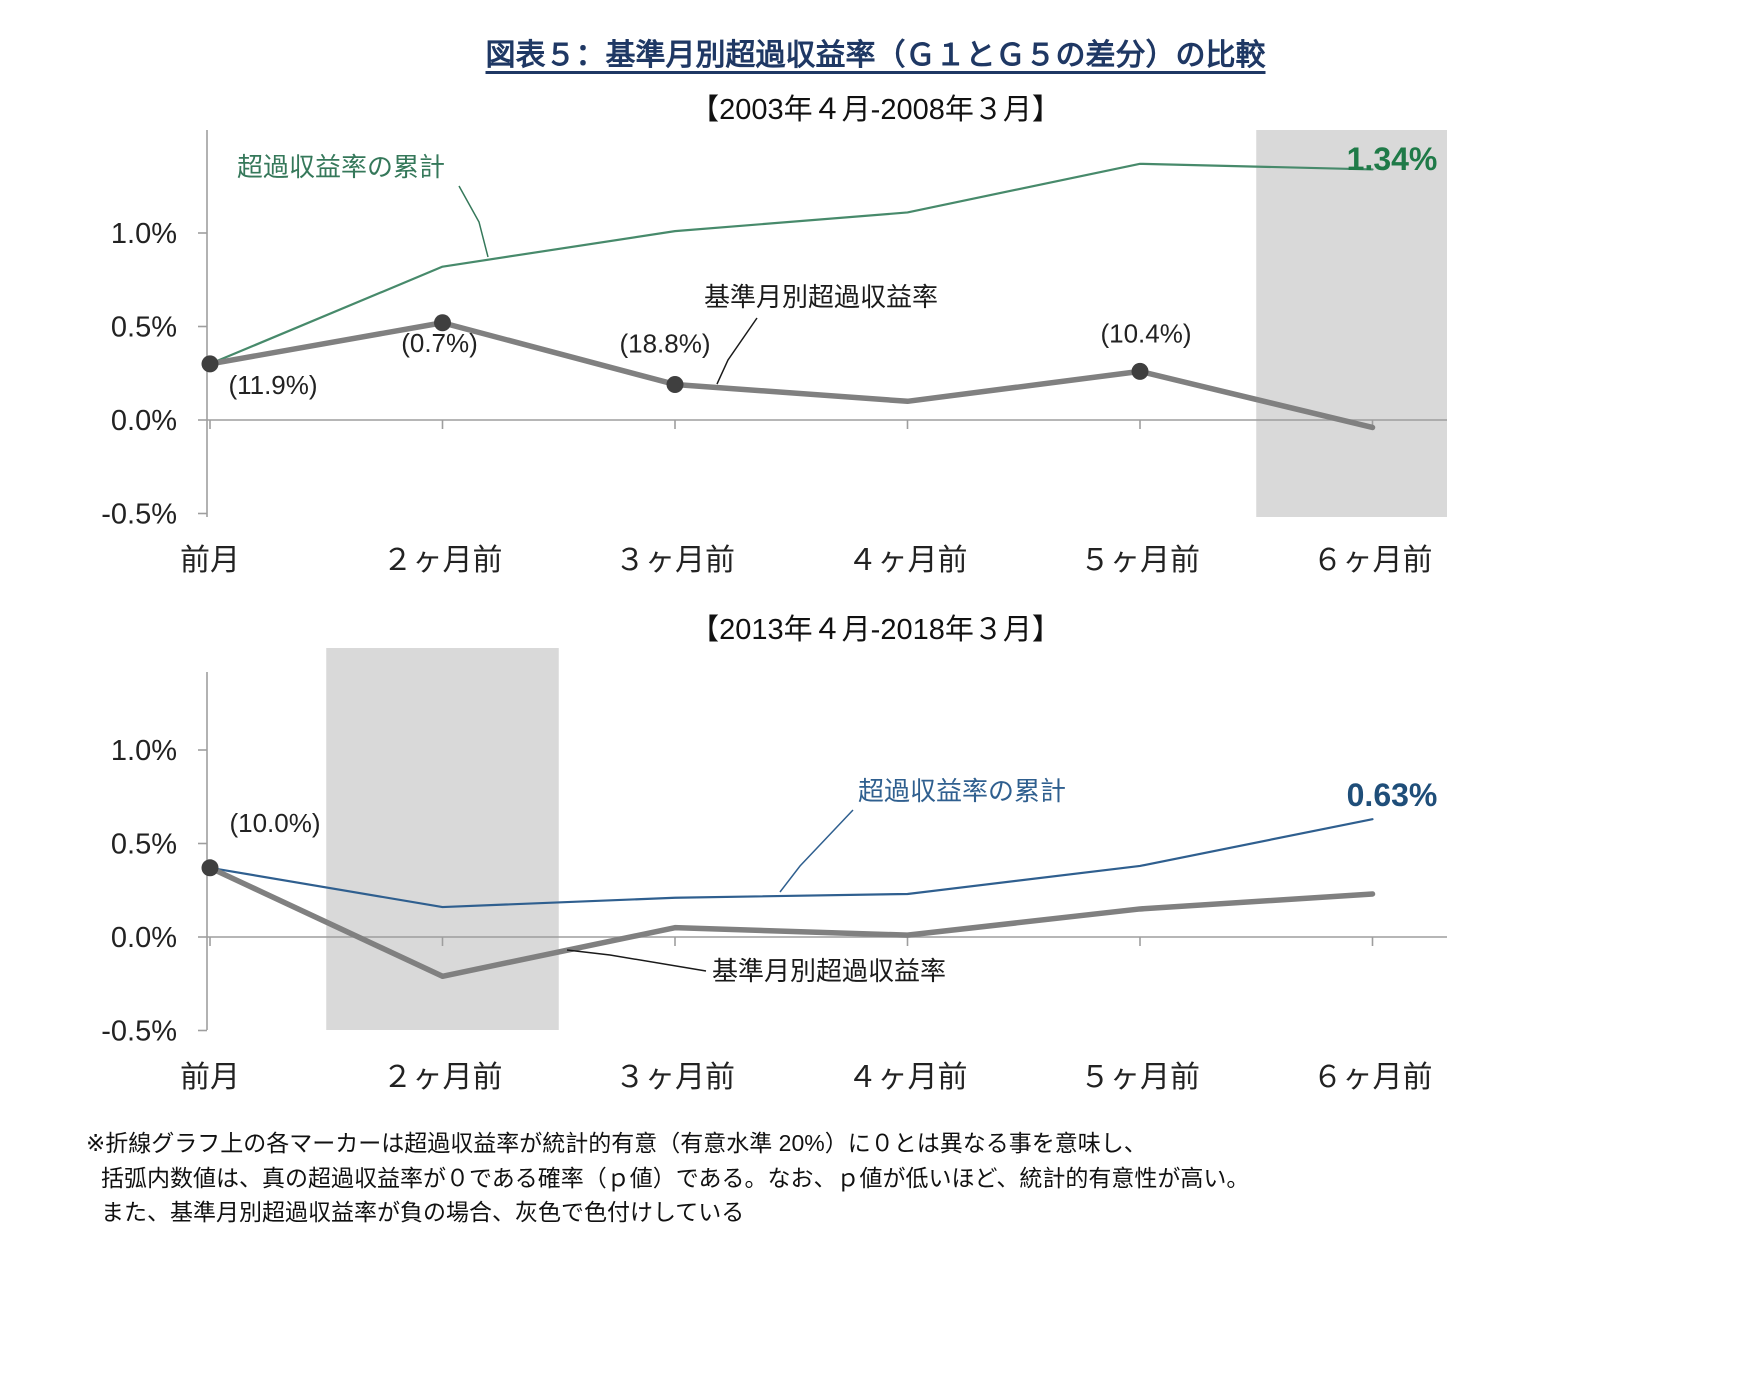 This screenshot has width=1751, height=1383. I want to click on cumulative-end-value: 1.34%, so click(1392, 159).